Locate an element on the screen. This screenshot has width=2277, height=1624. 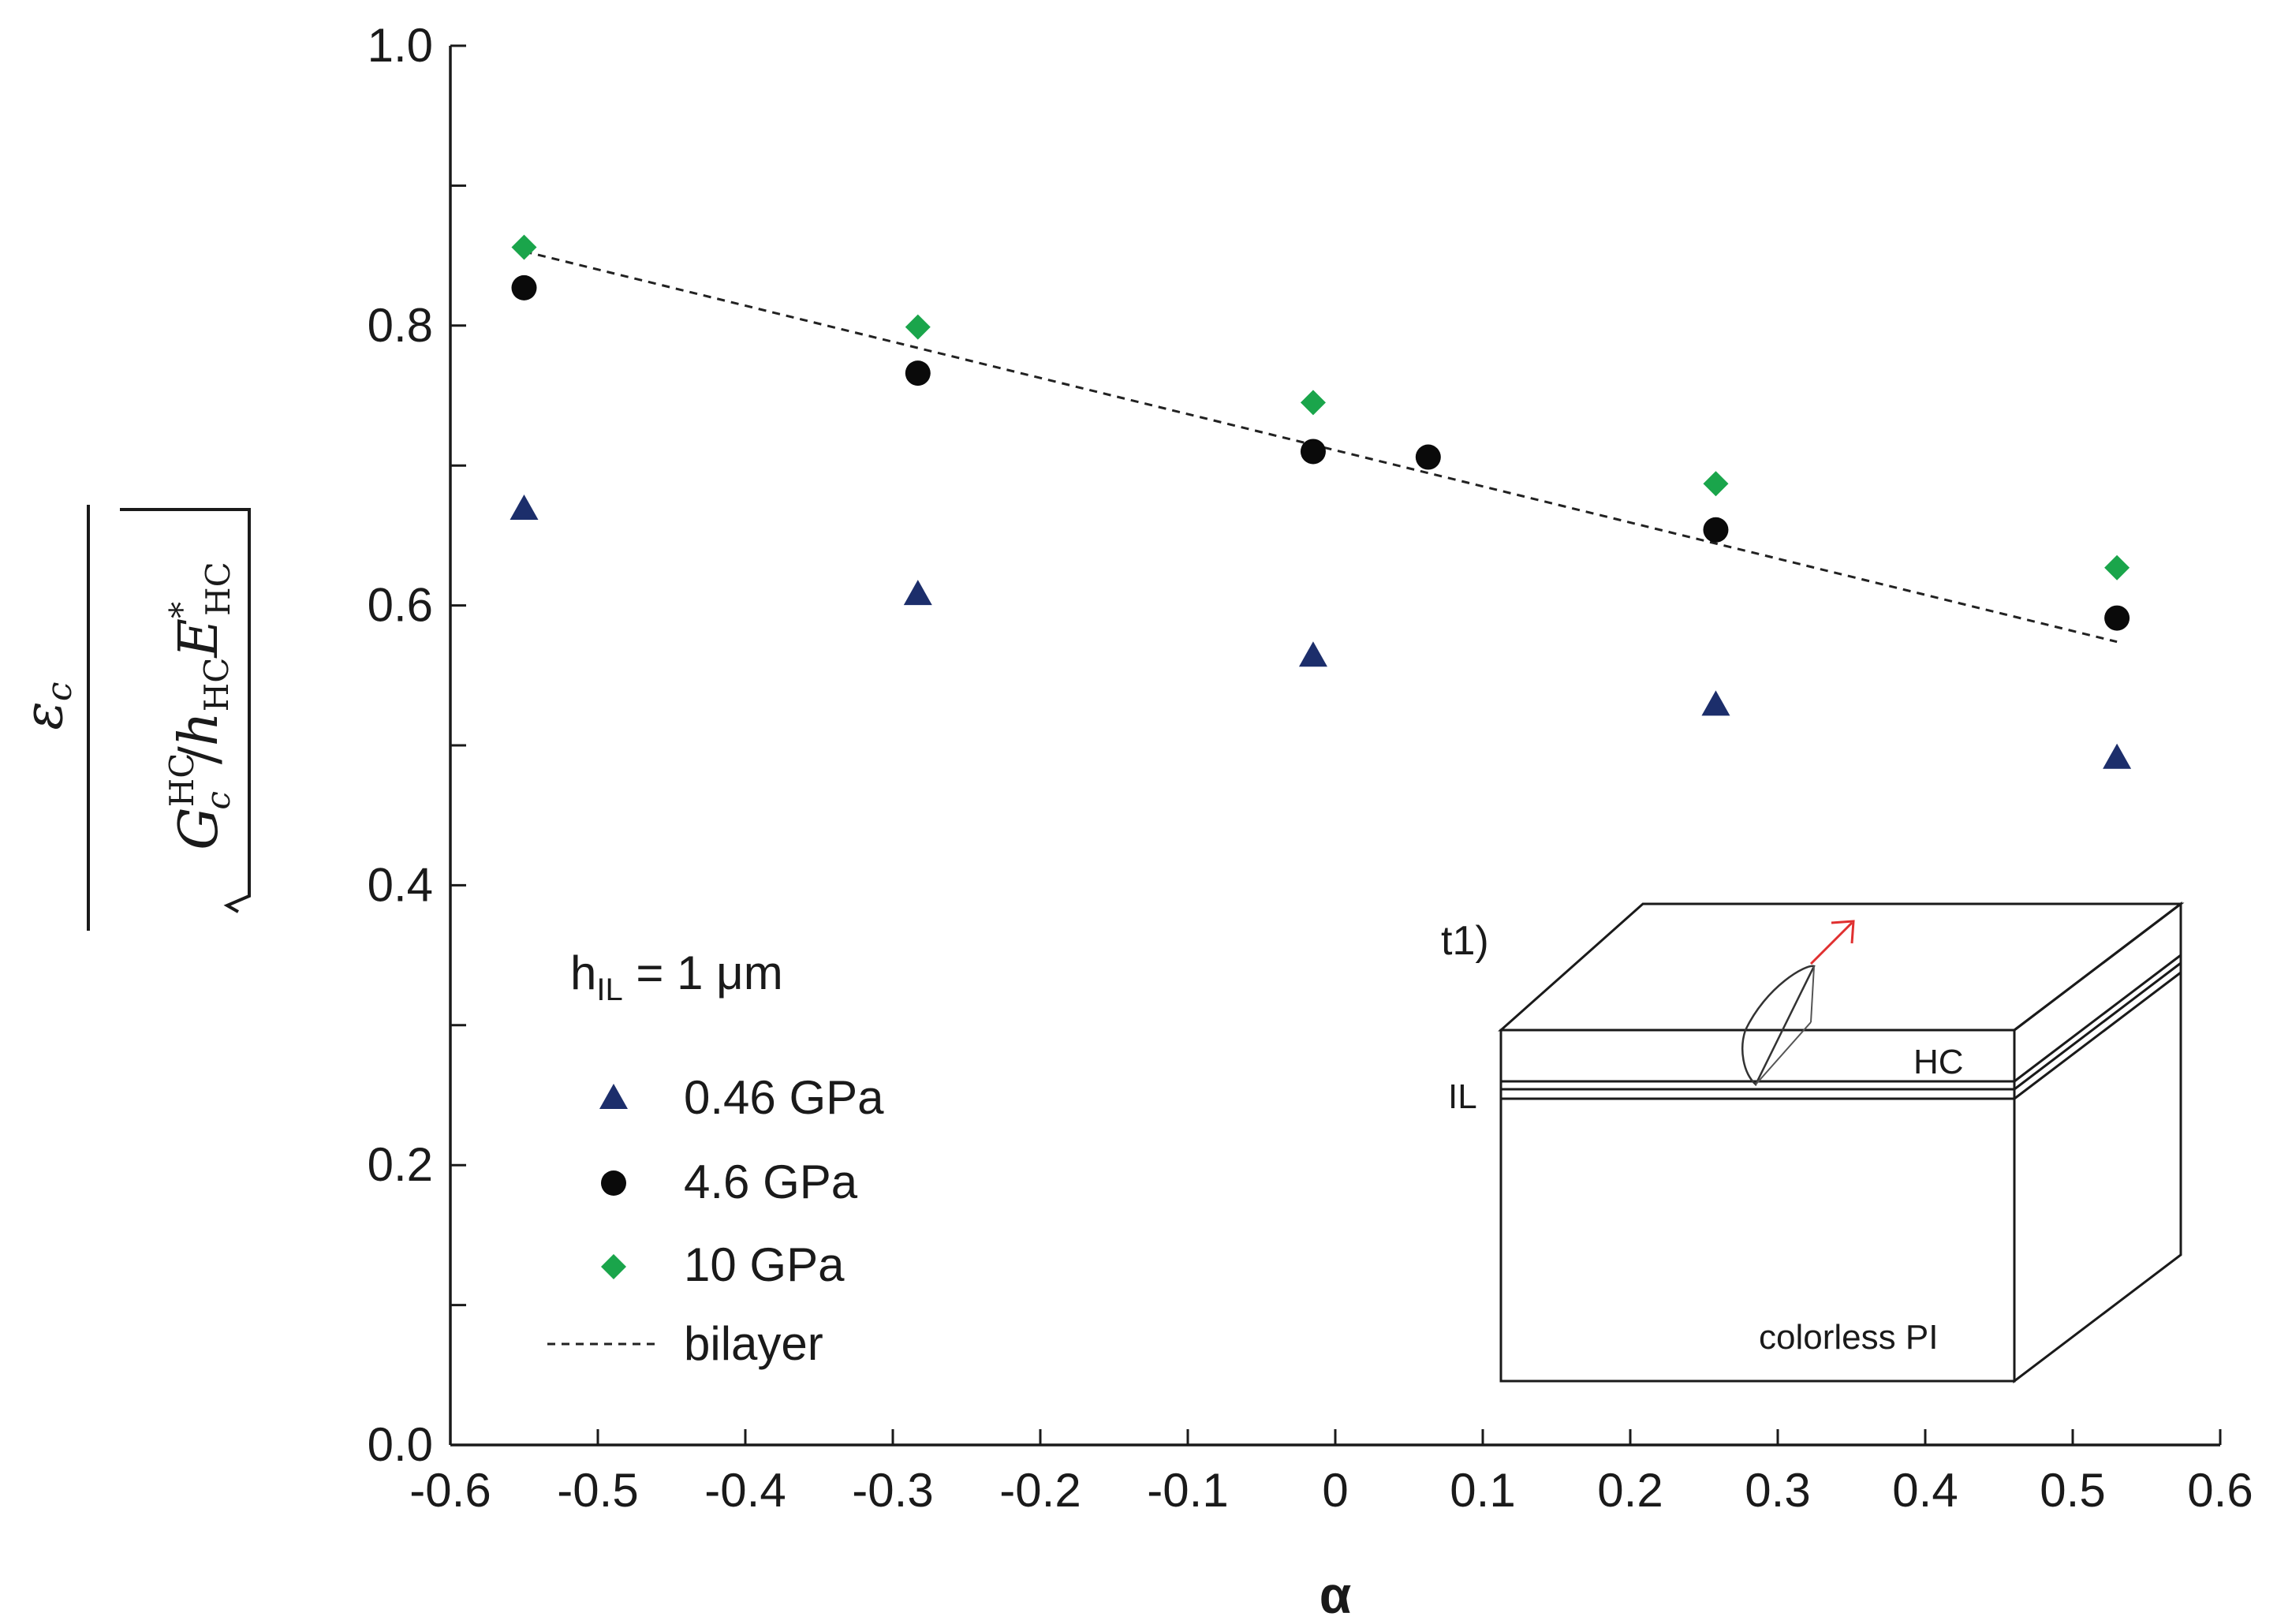
x-axis-title: α is located at coordinates (1336, 1595).